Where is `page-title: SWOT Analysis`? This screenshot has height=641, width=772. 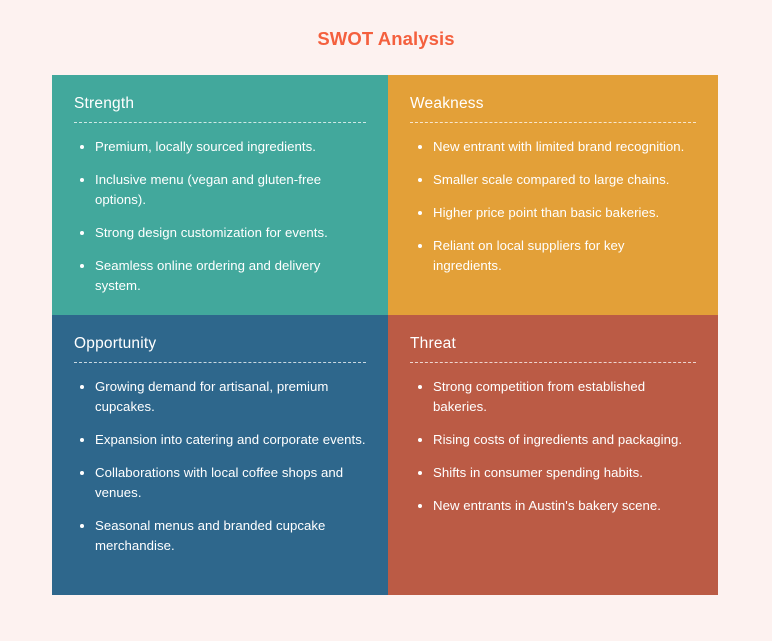
page-title: SWOT Analysis is located at coordinates (386, 38).